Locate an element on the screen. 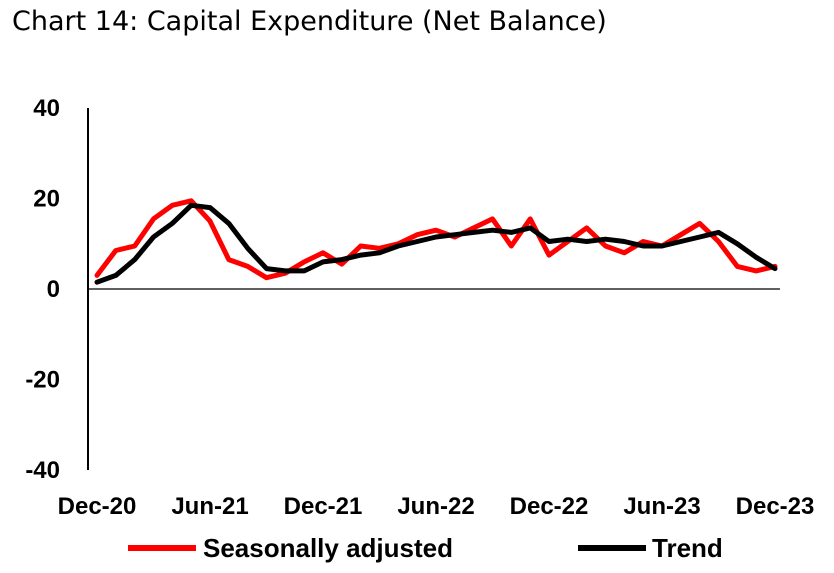  legend-label-seasonally-adjusted: Seasonally adjusted is located at coordinates (328, 548).